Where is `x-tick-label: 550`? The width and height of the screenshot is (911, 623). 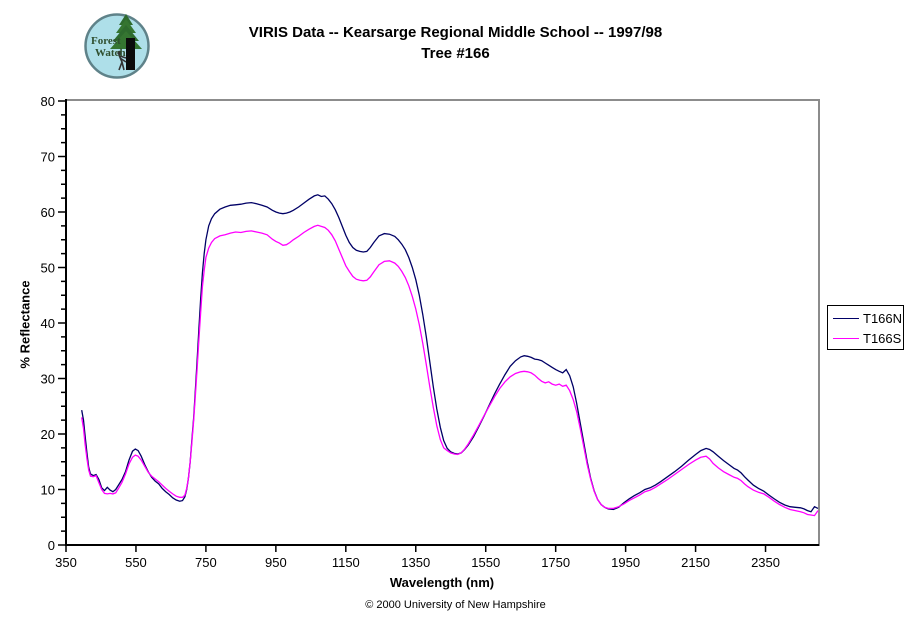
x-tick-label: 550 is located at coordinates (136, 562).